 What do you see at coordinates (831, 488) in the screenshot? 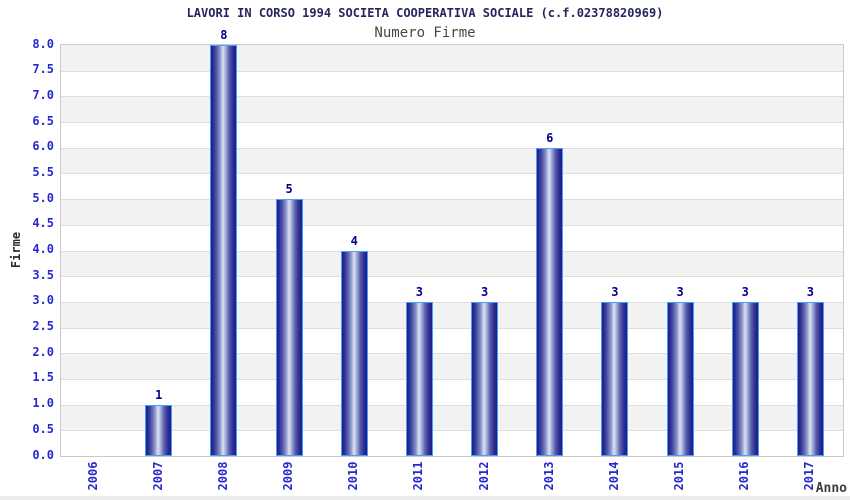
I see `x-axis-title: Anno` at bounding box center [831, 488].